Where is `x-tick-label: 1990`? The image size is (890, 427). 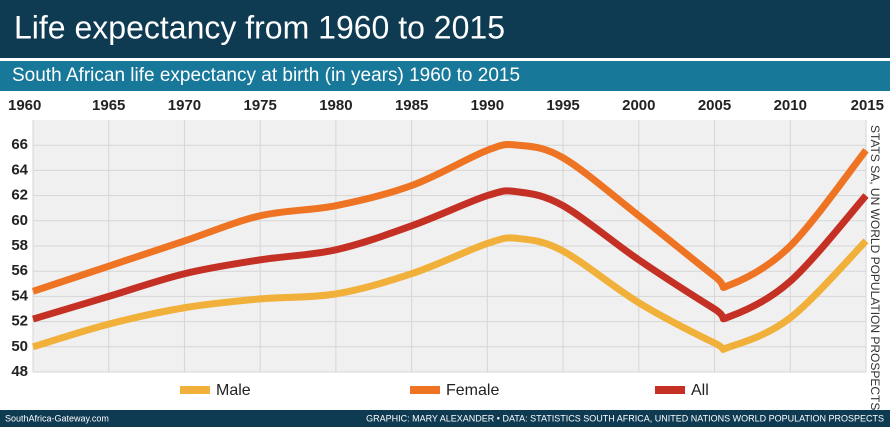 x-tick-label: 1990 is located at coordinates (487, 105).